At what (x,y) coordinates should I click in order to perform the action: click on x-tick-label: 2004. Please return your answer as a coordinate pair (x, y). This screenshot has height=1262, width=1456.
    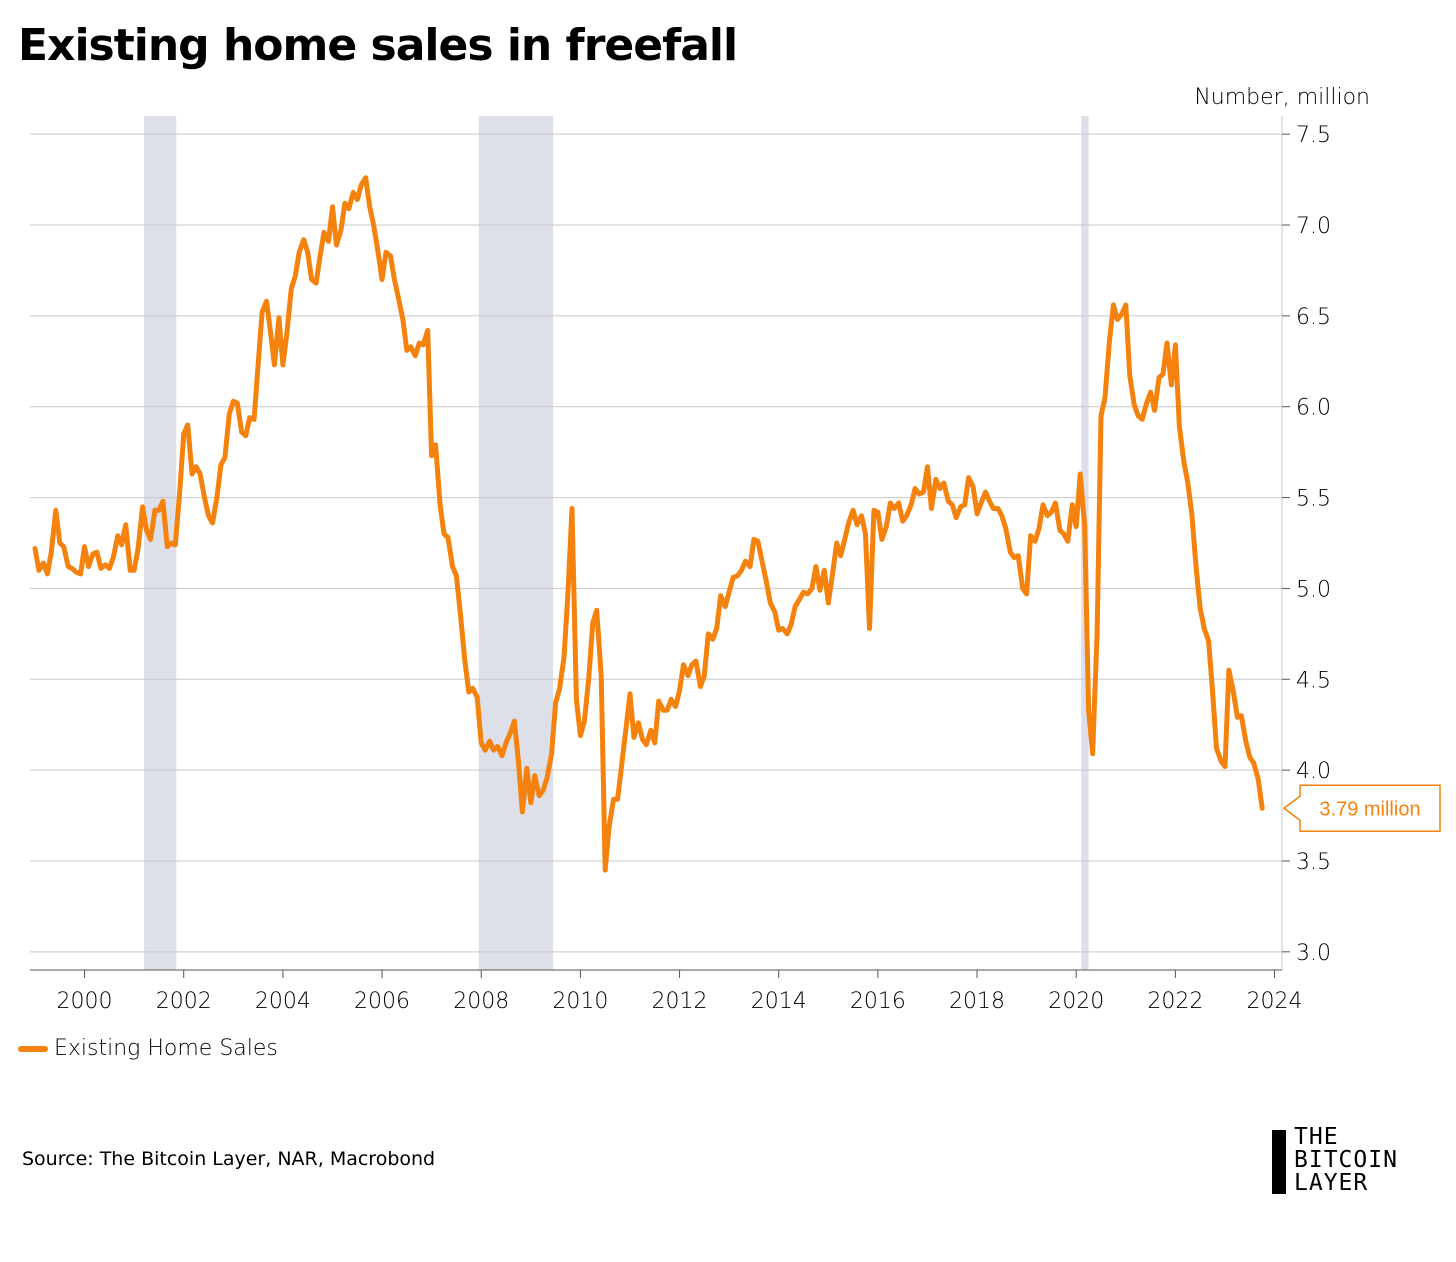
    Looking at the image, I should click on (283, 1001).